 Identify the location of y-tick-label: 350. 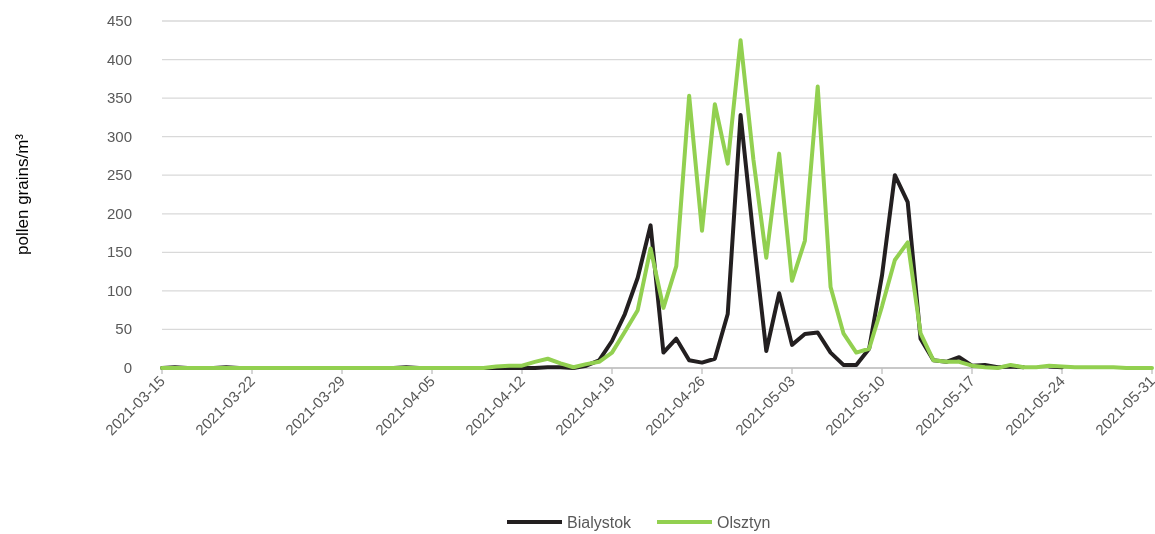
(119, 98).